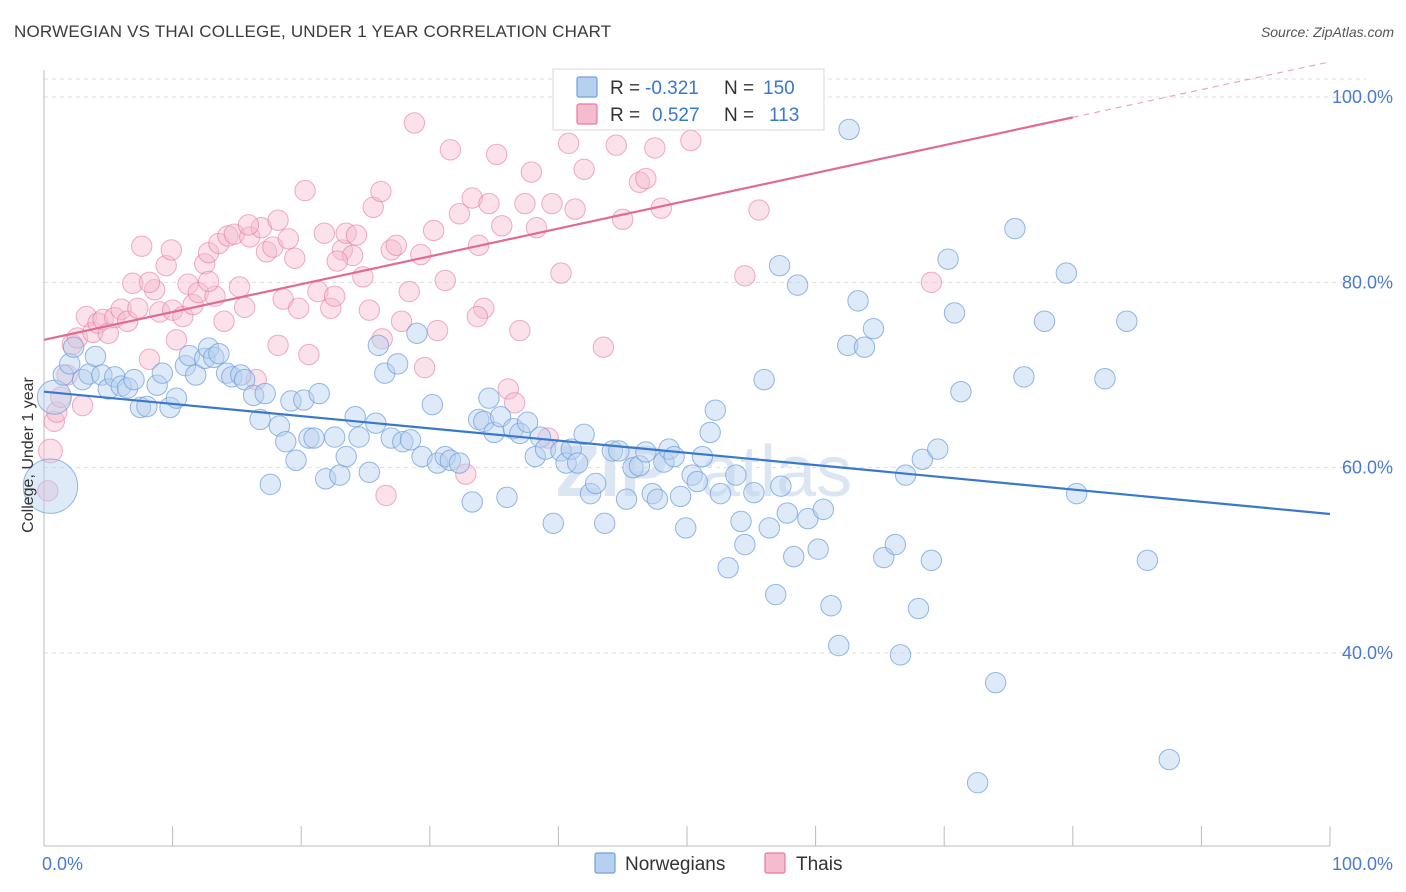  Describe the element at coordinates (1327, 32) in the screenshot. I see `source-label: Source: ZipAtlas.com` at that location.